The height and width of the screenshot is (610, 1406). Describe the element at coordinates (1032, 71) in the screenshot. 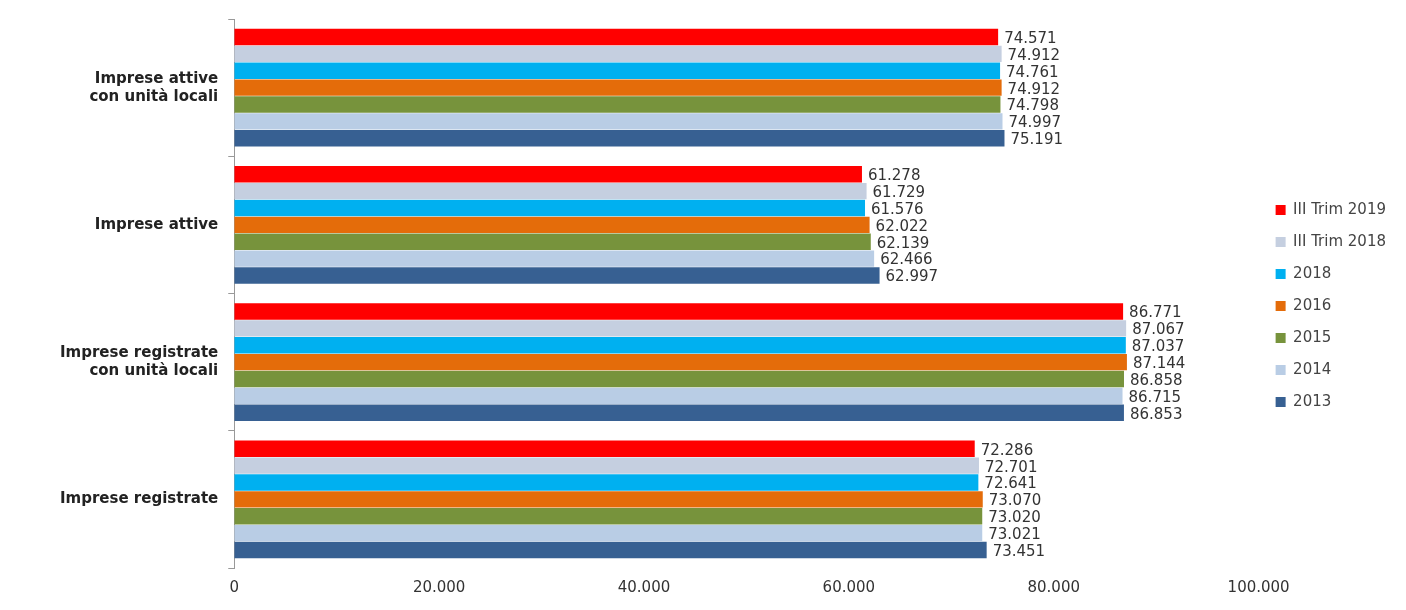

I see `data-label: 74.761` at that location.